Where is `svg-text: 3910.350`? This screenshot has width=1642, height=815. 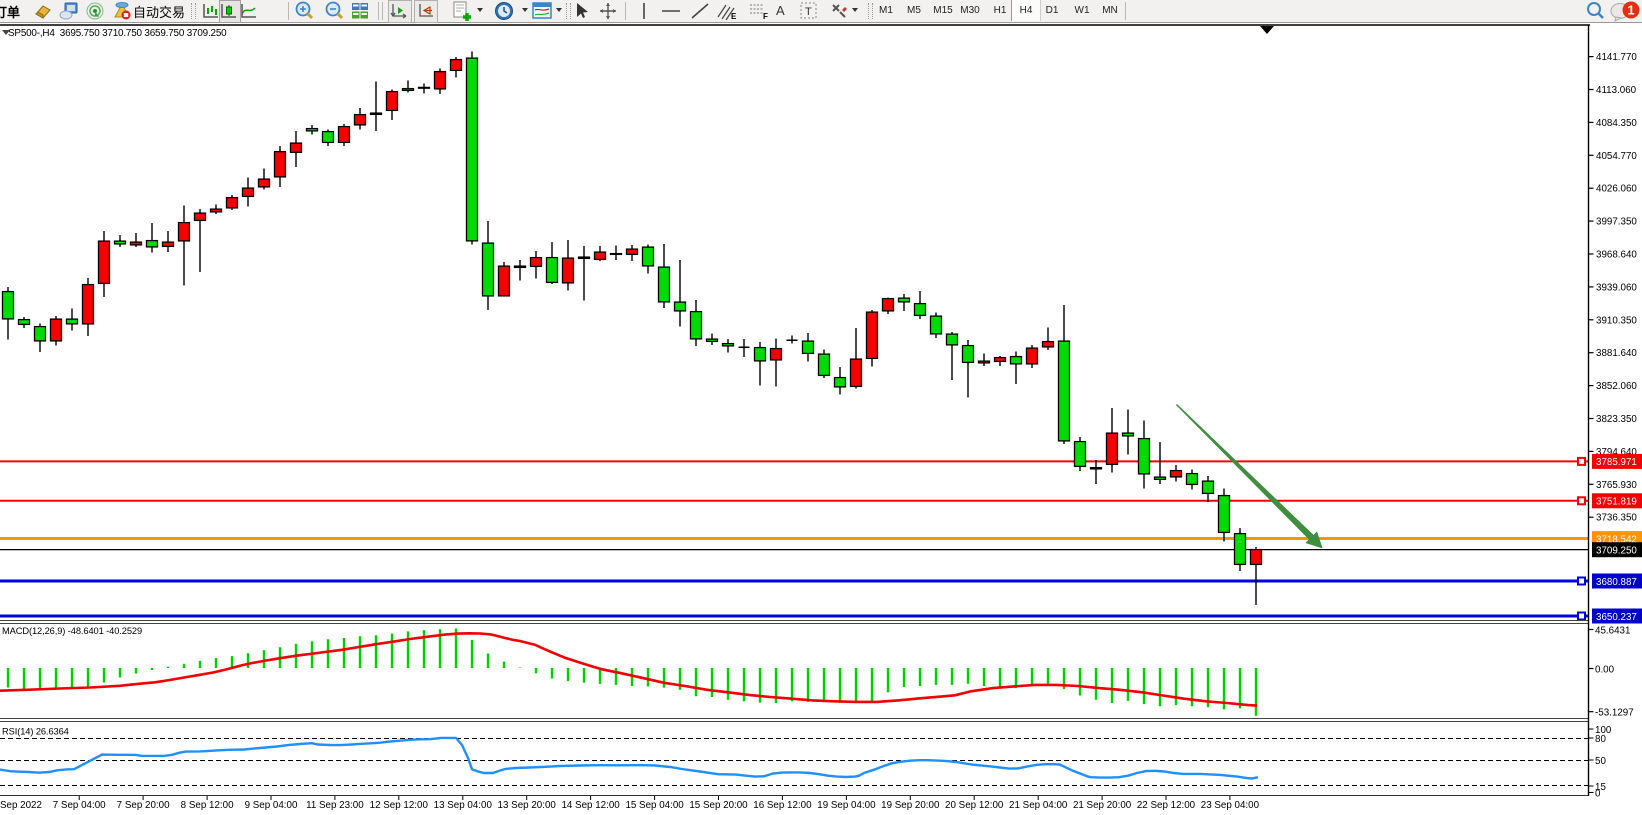 svg-text: 3910.350 is located at coordinates (1616, 320).